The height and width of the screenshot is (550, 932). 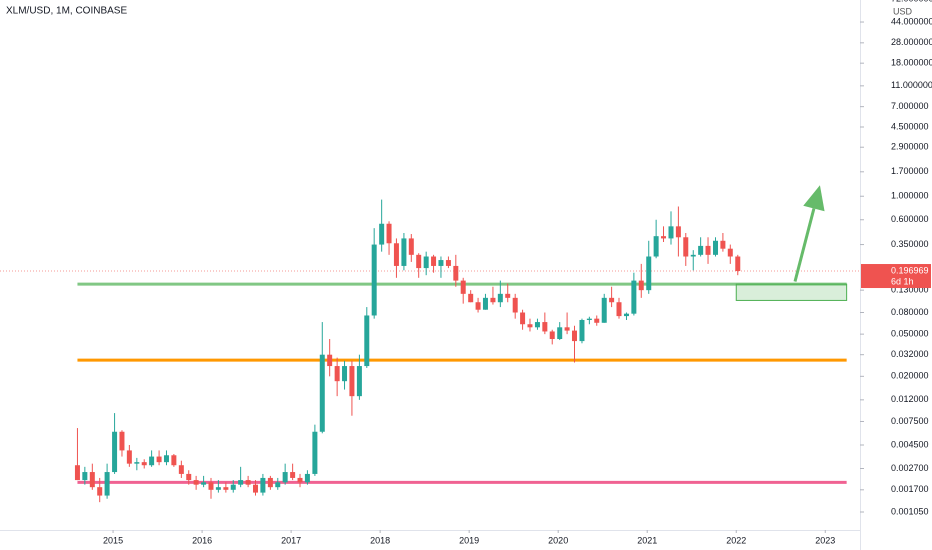 I want to click on y-tick-label: 0.080000, so click(x=910, y=312).